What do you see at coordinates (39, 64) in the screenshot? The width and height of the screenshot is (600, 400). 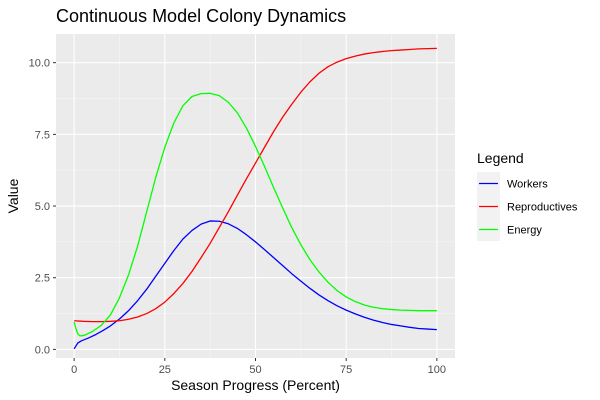 I see `y-tick-label: 10.0` at bounding box center [39, 64].